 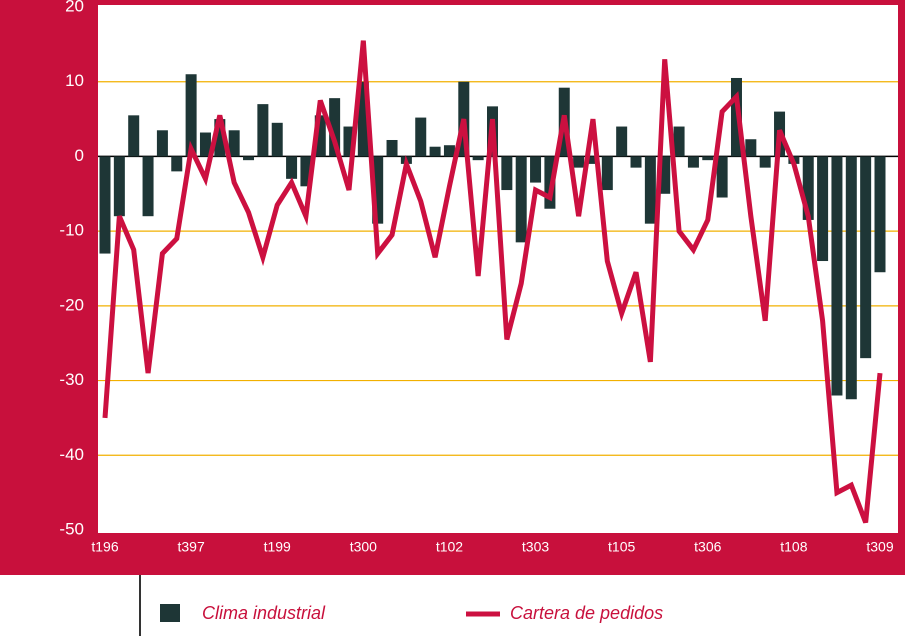 I want to click on x-tick-label: t397, so click(x=190, y=547).